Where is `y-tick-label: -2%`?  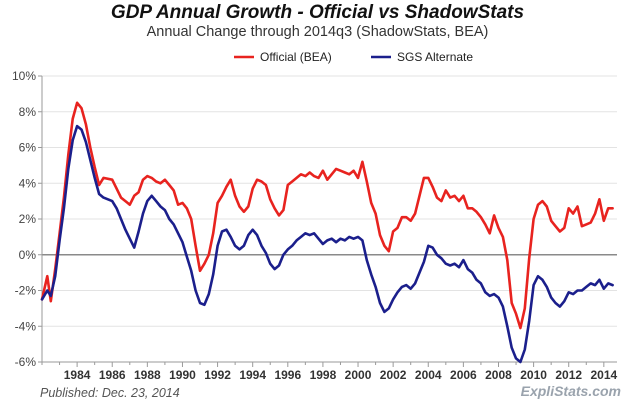
y-tick-label: -2% is located at coordinates (26, 291).